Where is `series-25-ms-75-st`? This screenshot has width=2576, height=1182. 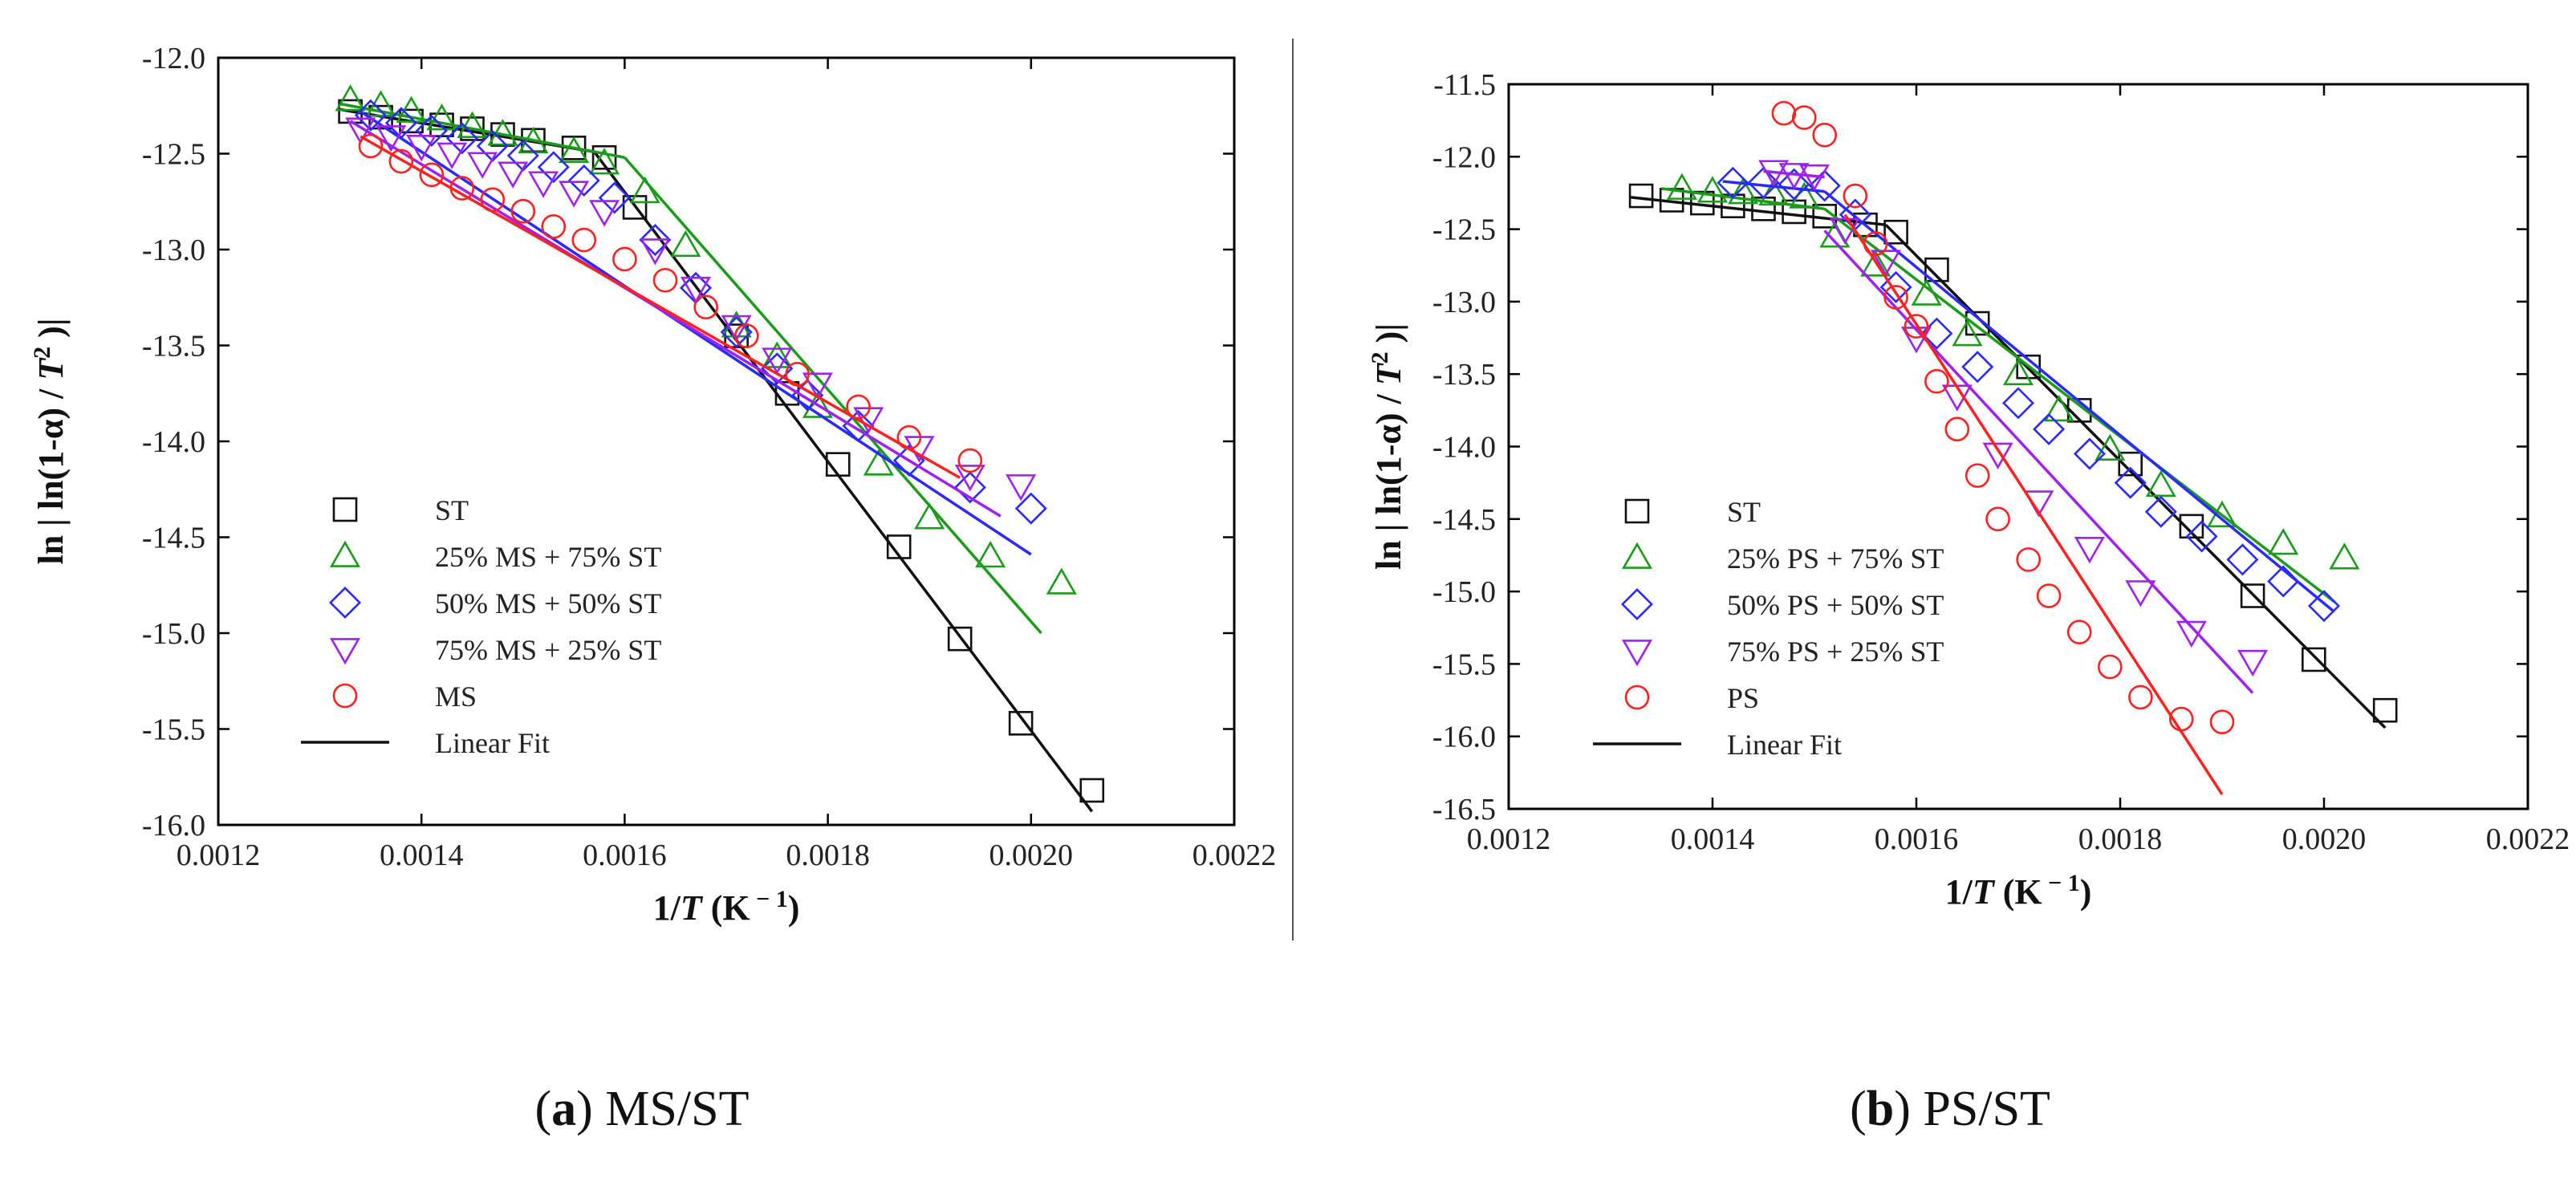 series-25-ms-75-st is located at coordinates (706, 359).